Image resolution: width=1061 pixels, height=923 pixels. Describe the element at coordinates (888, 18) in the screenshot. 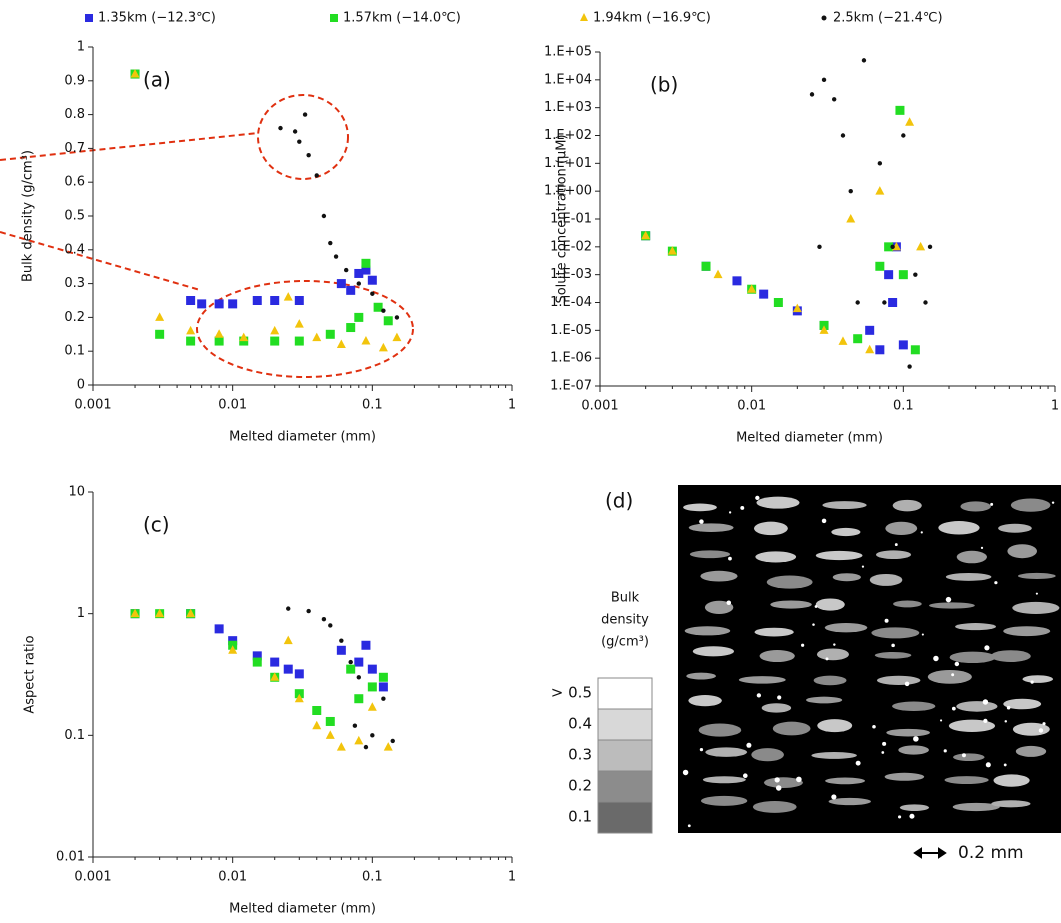

I see `legend-label: 2.5km (−21.4℃)` at that location.